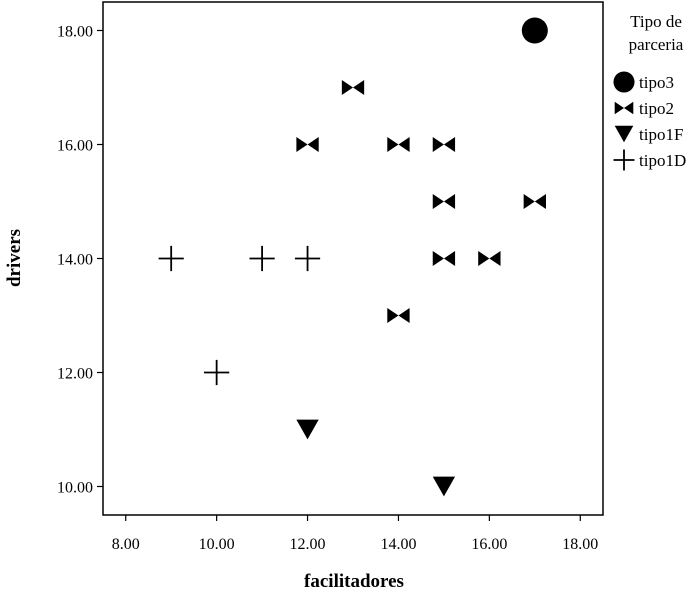 Image resolution: width=700 pixels, height=591 pixels. I want to click on y-tick-label-18-00: 18.00, so click(75, 32).